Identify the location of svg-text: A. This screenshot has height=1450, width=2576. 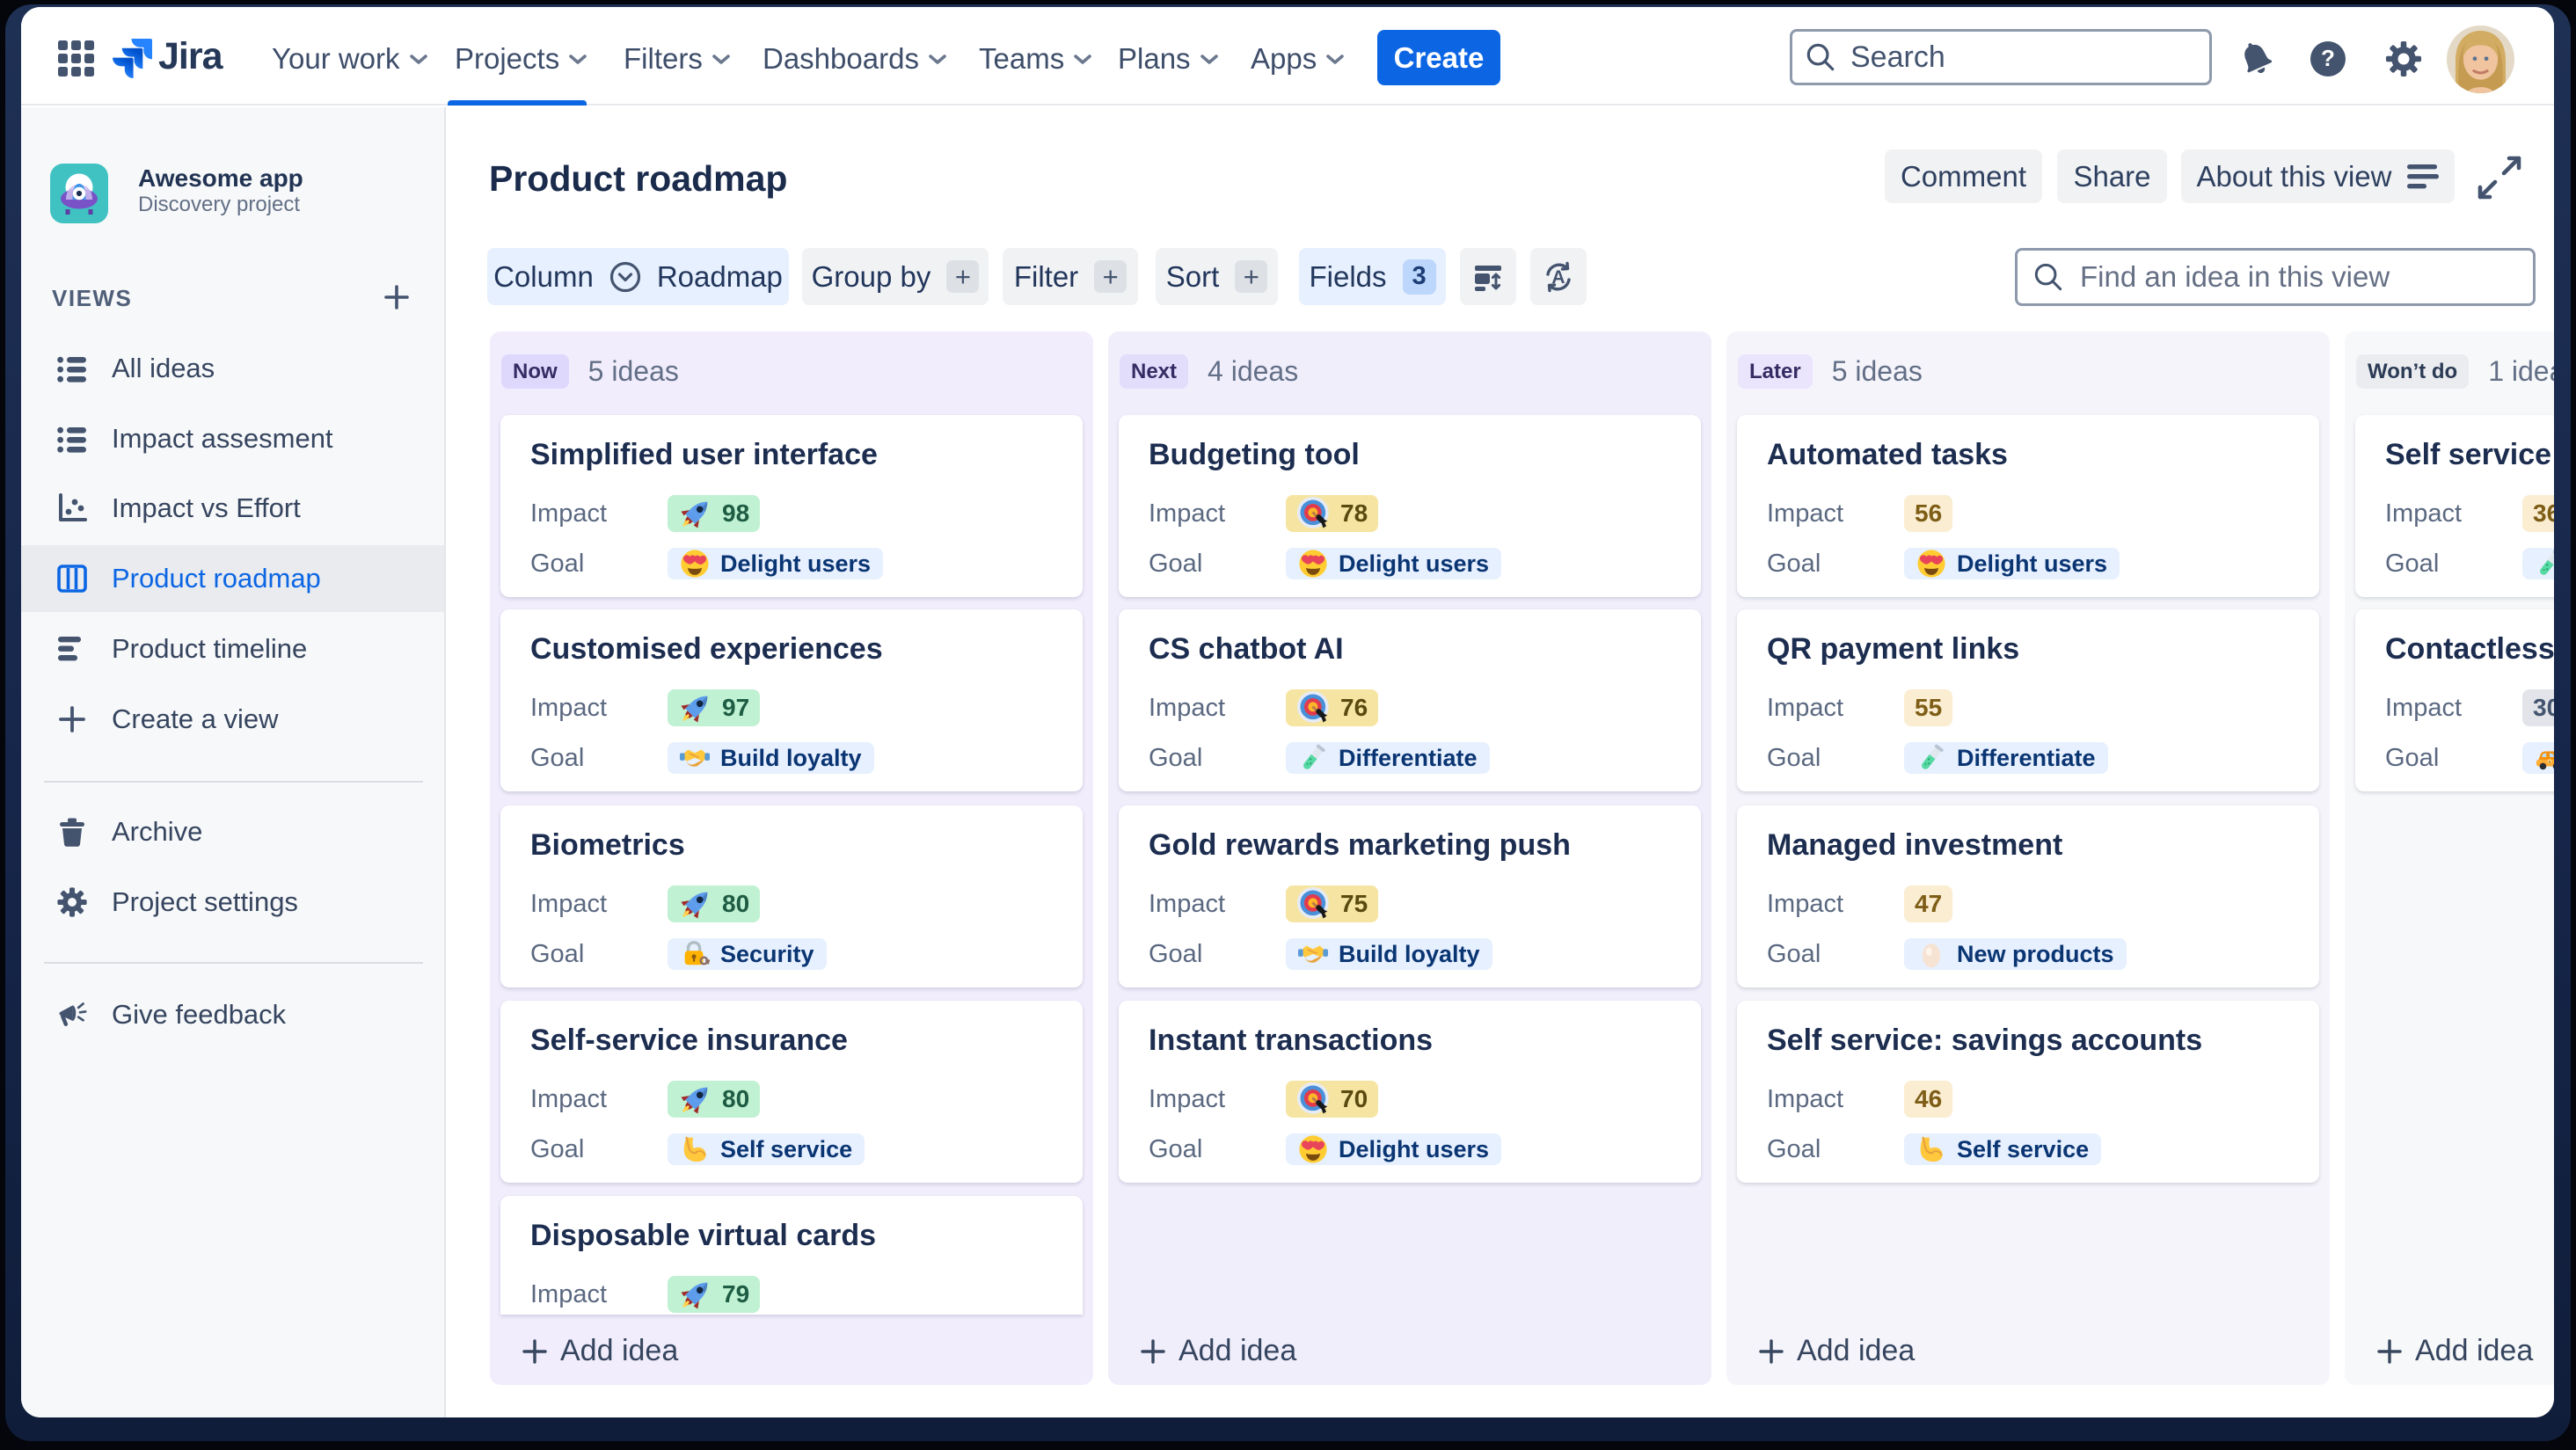
(1558, 277).